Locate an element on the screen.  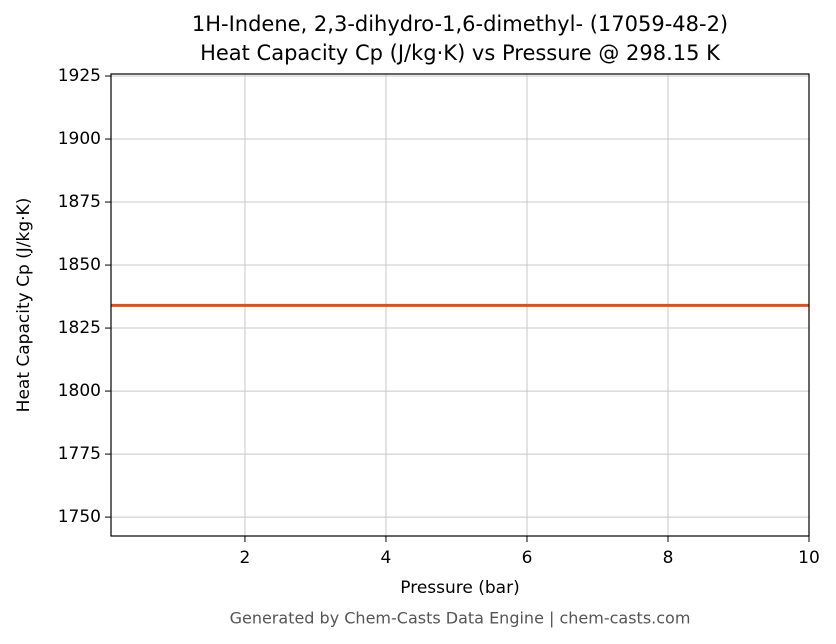
y-tick-label: 1800 is located at coordinates (79, 391).